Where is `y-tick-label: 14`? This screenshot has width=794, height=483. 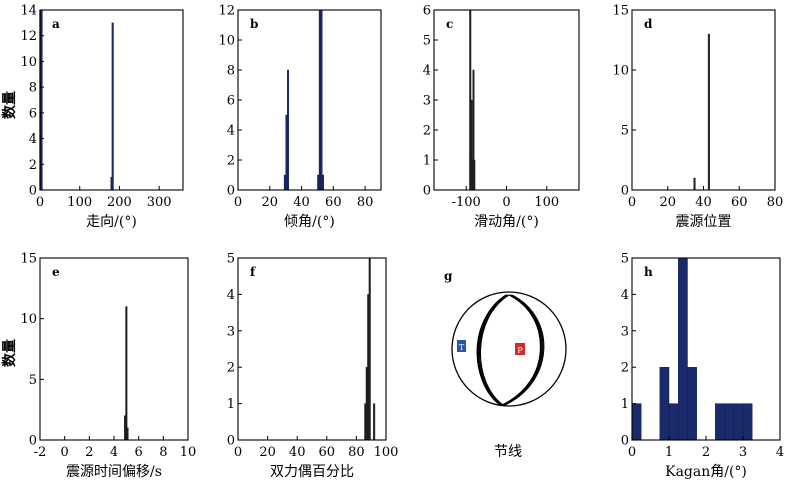 y-tick-label: 14 is located at coordinates (28, 11).